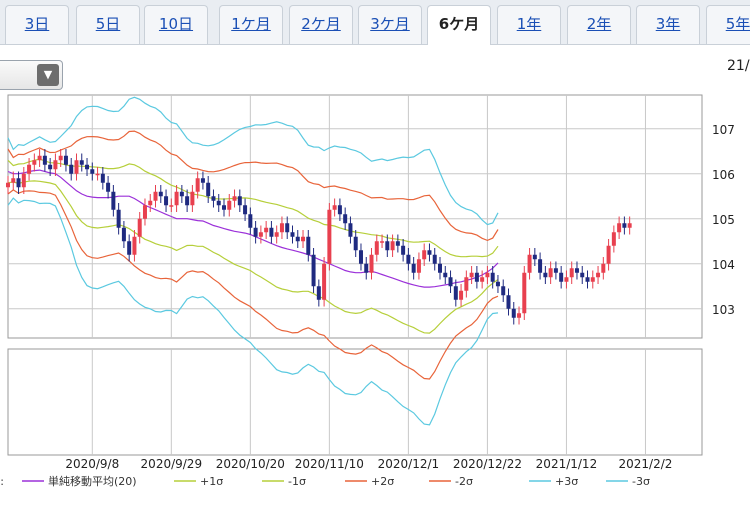 The height and width of the screenshot is (506, 750). I want to click on tab-period-9: 3年, so click(668, 24).